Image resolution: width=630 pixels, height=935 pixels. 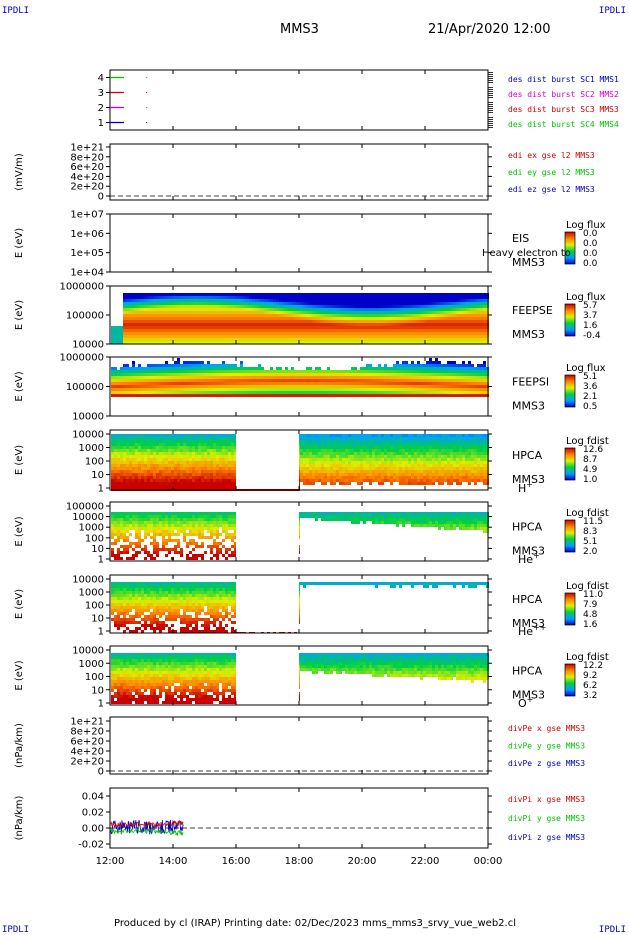 What do you see at coordinates (81, 358) in the screenshot?
I see `y-tick-label: 1000000` at bounding box center [81, 358].